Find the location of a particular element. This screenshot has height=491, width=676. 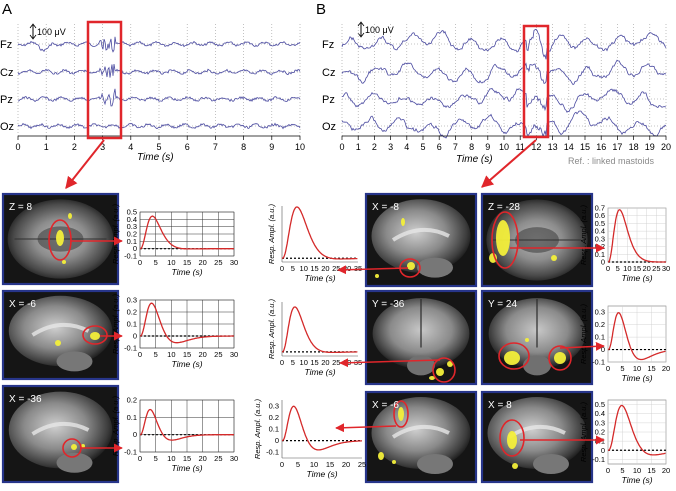

y-tick-label: 0.1 is located at coordinates (132, 324).